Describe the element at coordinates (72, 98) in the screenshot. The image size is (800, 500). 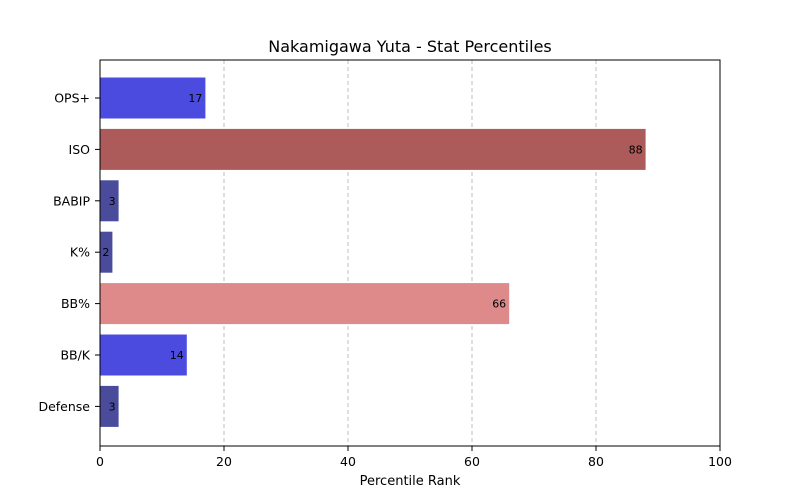
I see `y-tick-label-ops: OPS+` at that location.